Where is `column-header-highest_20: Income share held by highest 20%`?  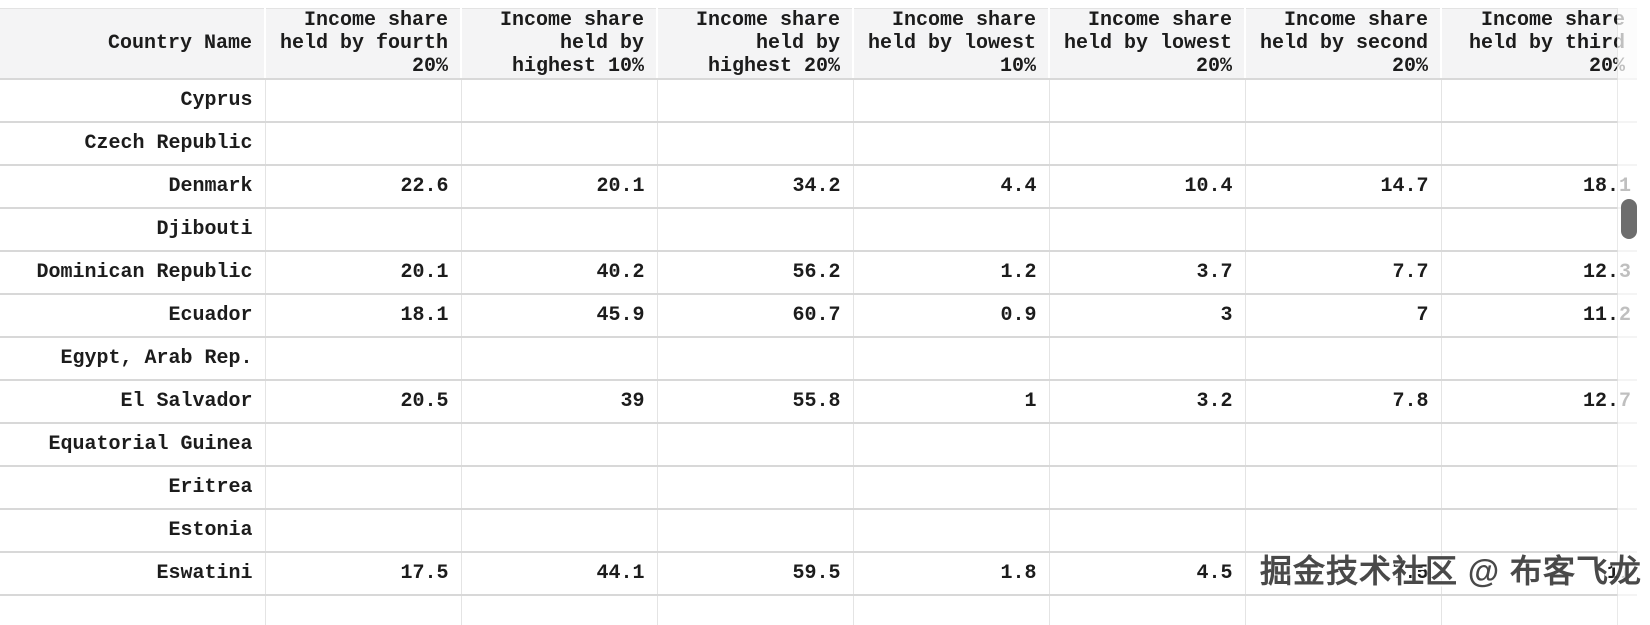 column-header-highest_20: Income share held by highest 20% is located at coordinates (754, 44).